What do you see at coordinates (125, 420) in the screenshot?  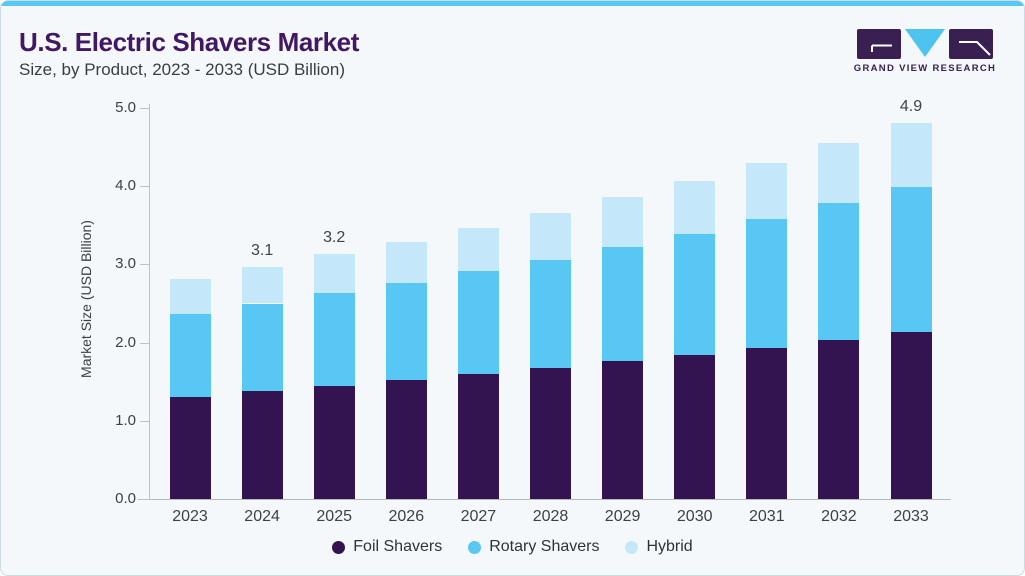 I see `y-tick-label: 1.0` at bounding box center [125, 420].